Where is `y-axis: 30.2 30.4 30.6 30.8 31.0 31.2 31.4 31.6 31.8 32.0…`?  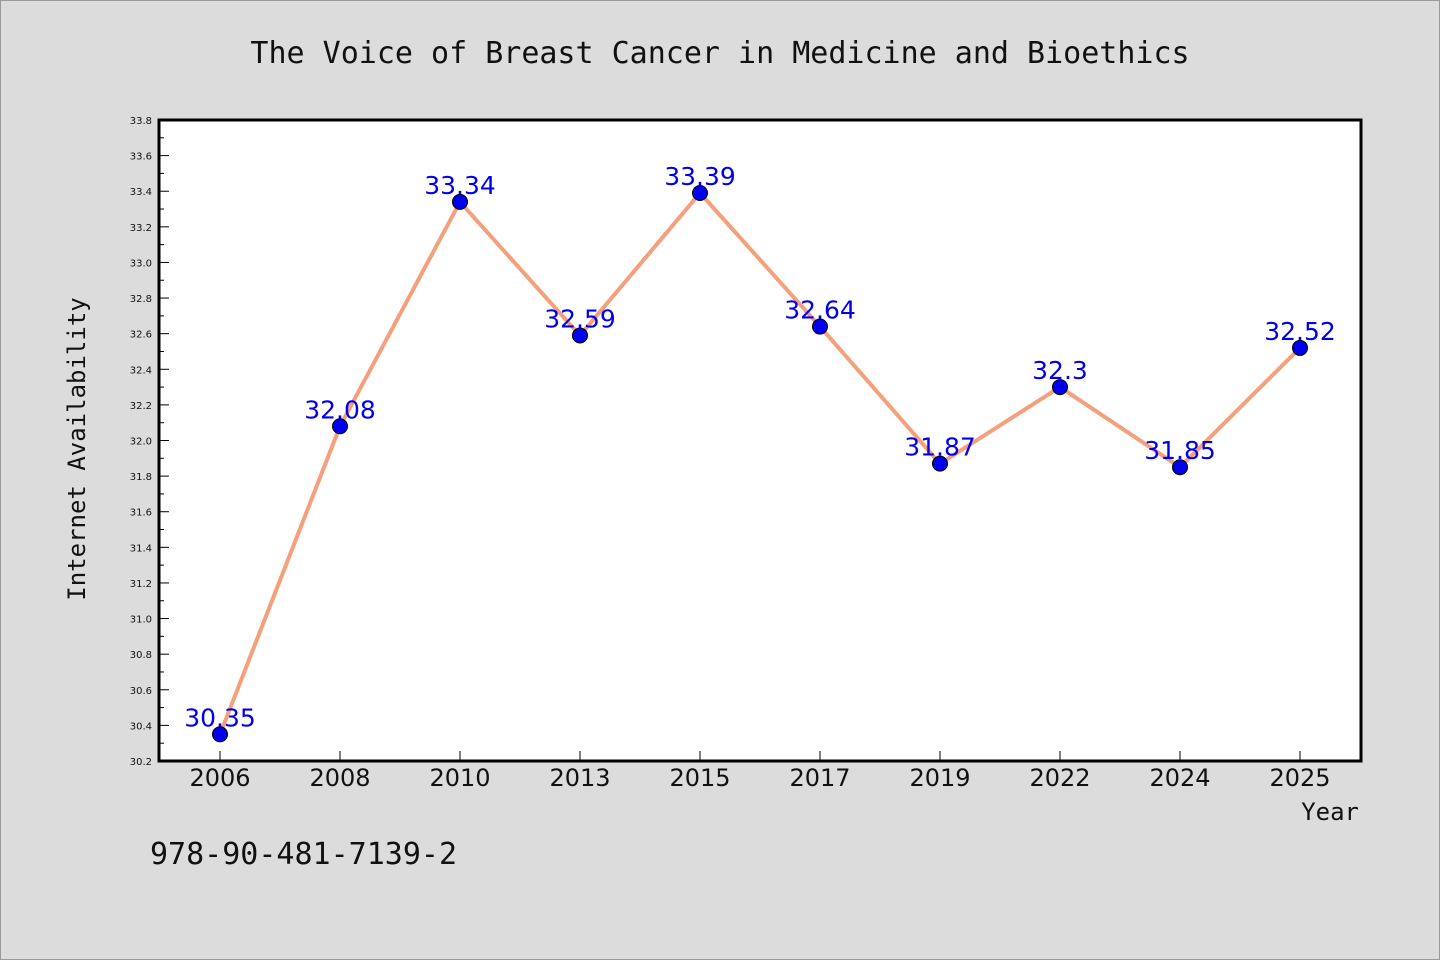 y-axis: 30.2 30.4 30.6 30.8 31.0 31.2 31.4 31.6 31.8 32.0… is located at coordinates (149, 442).